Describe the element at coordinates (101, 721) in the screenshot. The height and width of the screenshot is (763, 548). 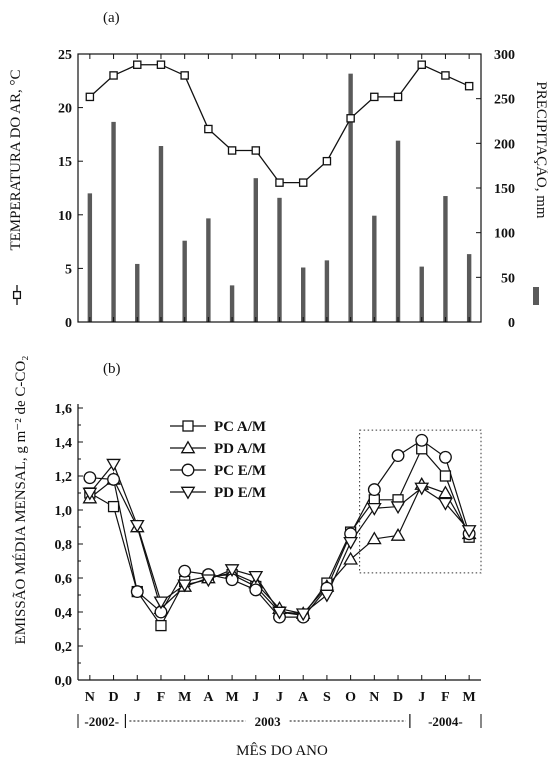
I see `period-label: -2002-` at that location.